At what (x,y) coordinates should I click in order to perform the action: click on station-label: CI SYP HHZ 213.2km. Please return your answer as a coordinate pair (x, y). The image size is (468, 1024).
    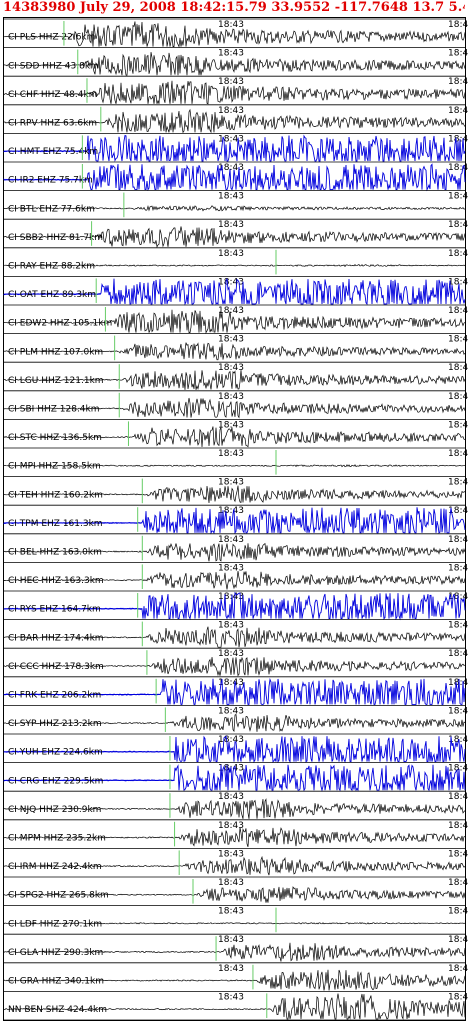
    Looking at the image, I should click on (55, 724).